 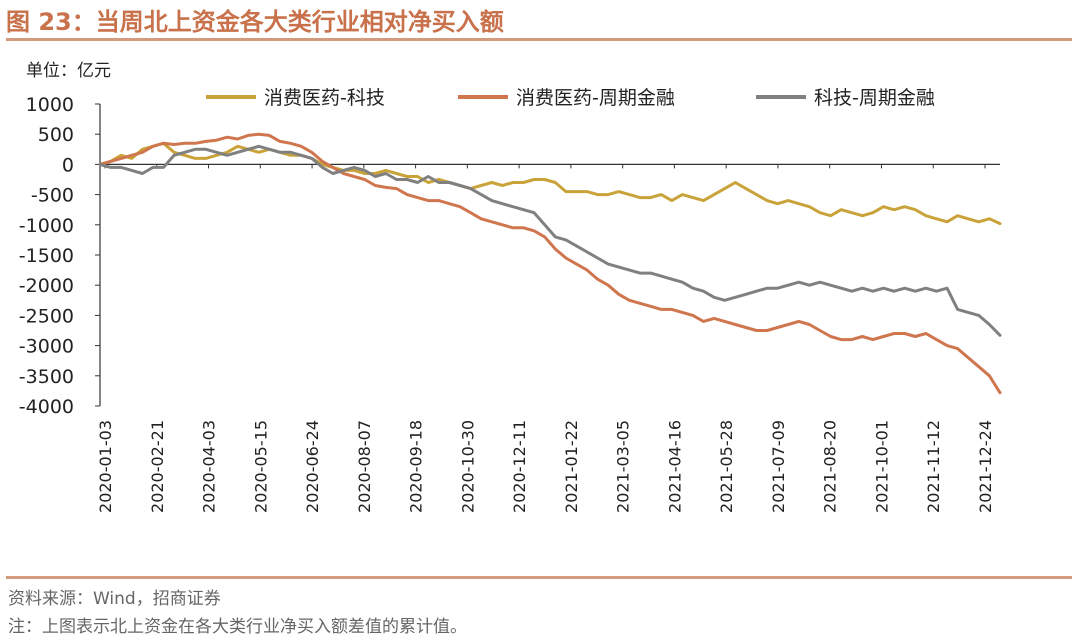 What do you see at coordinates (571, 466) in the screenshot?
I see `x-tick-label: 2021-01-22` at bounding box center [571, 466].